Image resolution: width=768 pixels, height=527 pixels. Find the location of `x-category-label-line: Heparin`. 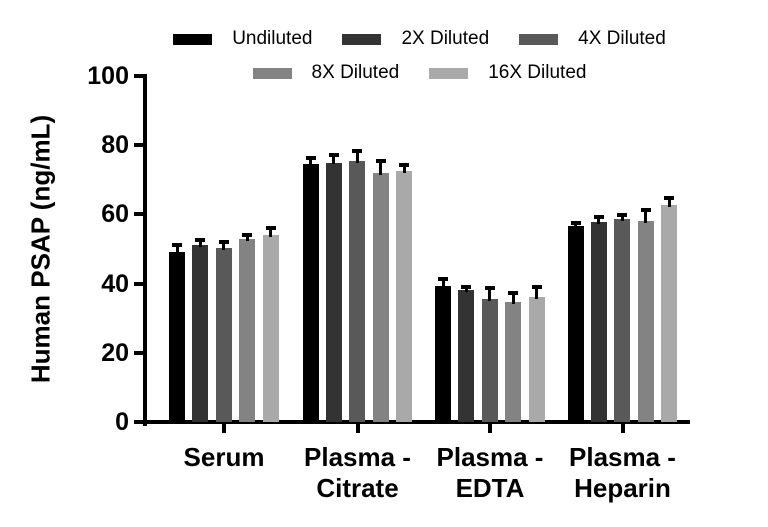

x-category-label-line: Heparin is located at coordinates (622, 488).